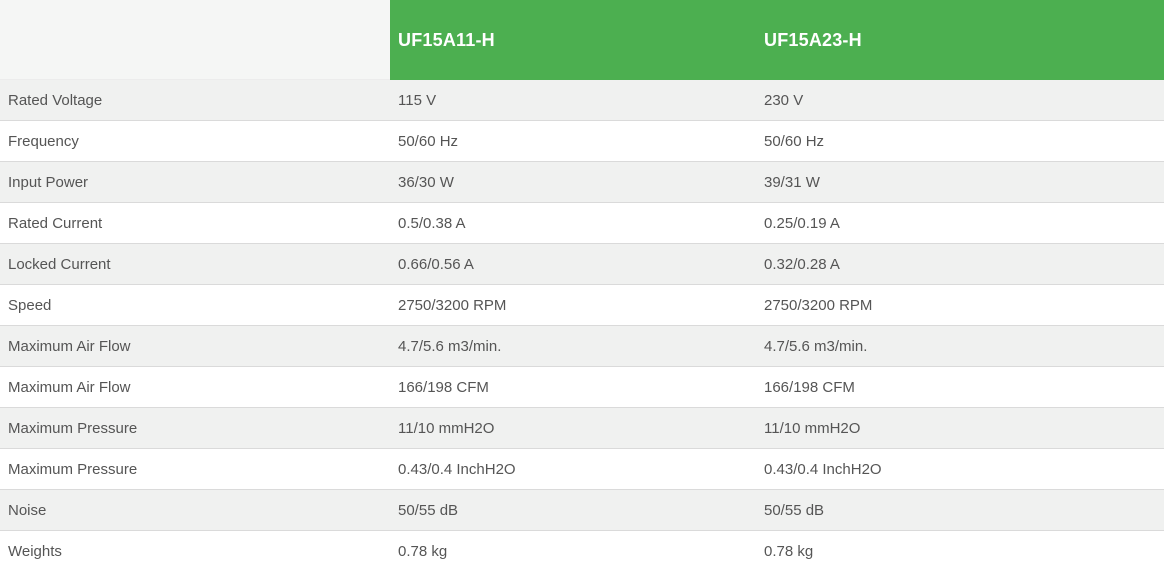 Image resolution: width=1164 pixels, height=569 pixels. Describe the element at coordinates (30, 305) in the screenshot. I see `spec-label: Speed` at that location.